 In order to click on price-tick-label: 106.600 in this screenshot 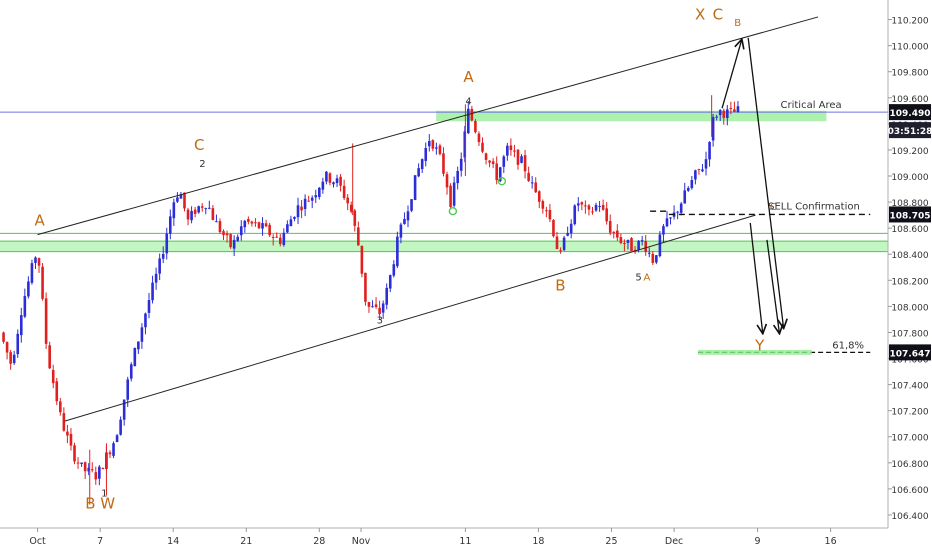, I will do `click(909, 491)`.